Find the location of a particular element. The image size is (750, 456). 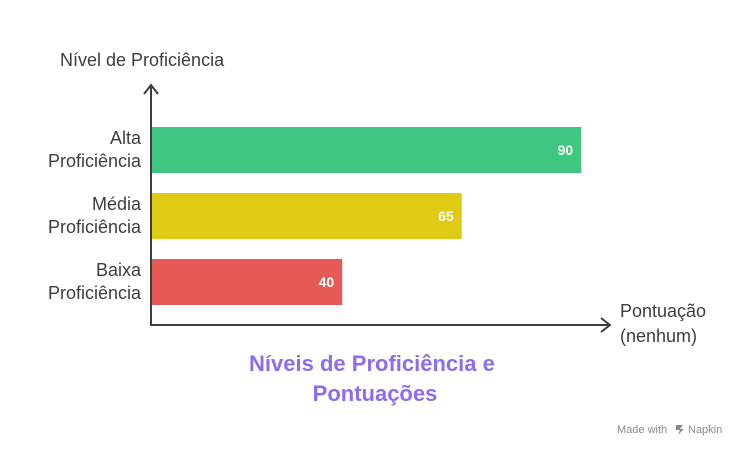

footer-made-with: Made with is located at coordinates (642, 430).